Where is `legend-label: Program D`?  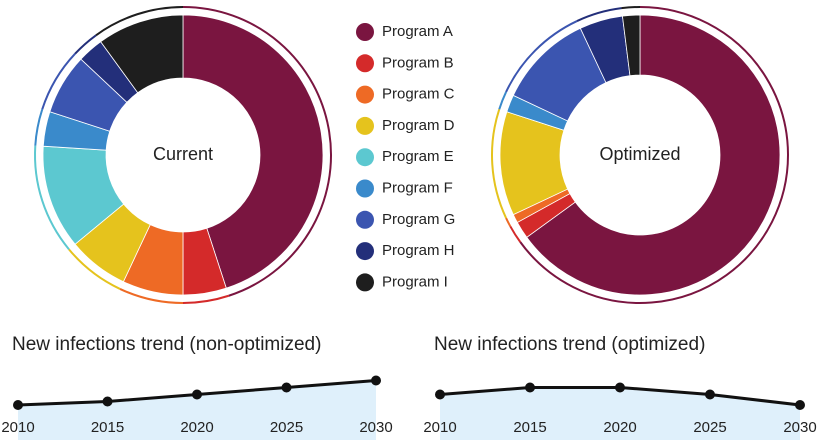
legend-label: Program D is located at coordinates (418, 125).